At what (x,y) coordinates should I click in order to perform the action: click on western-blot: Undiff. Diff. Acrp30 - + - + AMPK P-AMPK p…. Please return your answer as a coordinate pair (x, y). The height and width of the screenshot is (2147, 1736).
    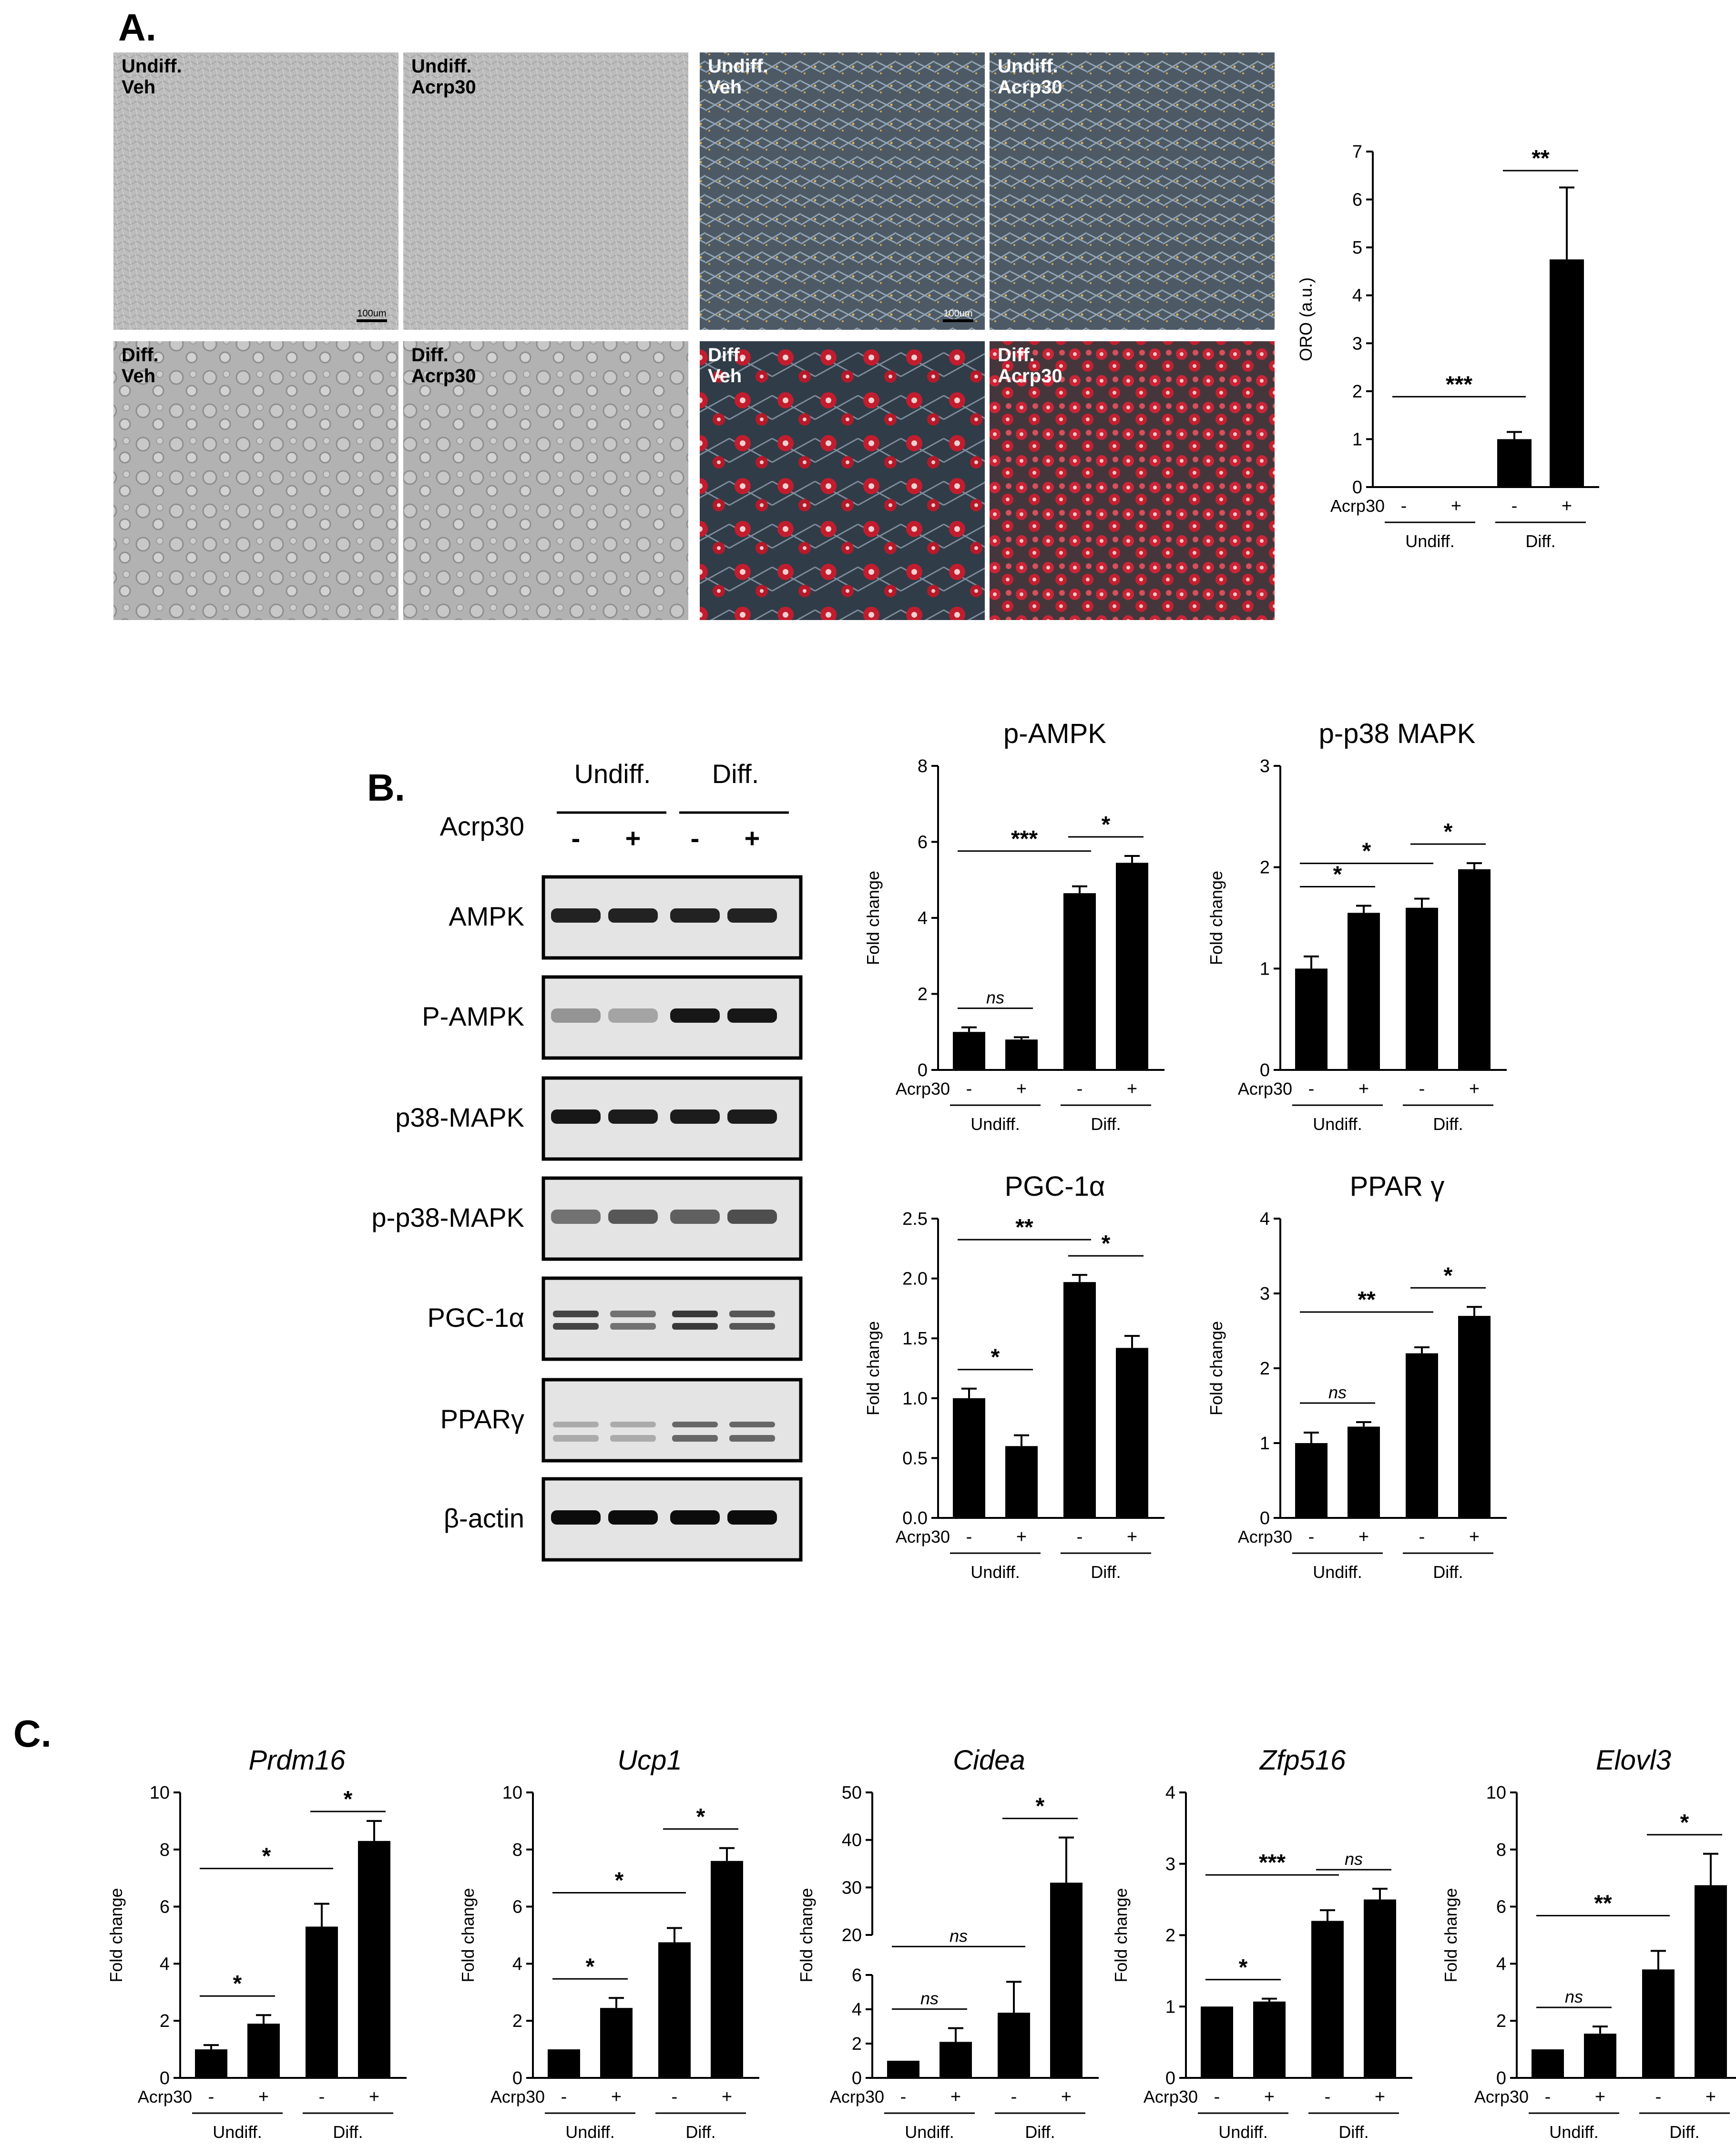
    Looking at the image, I should click on (587, 1161).